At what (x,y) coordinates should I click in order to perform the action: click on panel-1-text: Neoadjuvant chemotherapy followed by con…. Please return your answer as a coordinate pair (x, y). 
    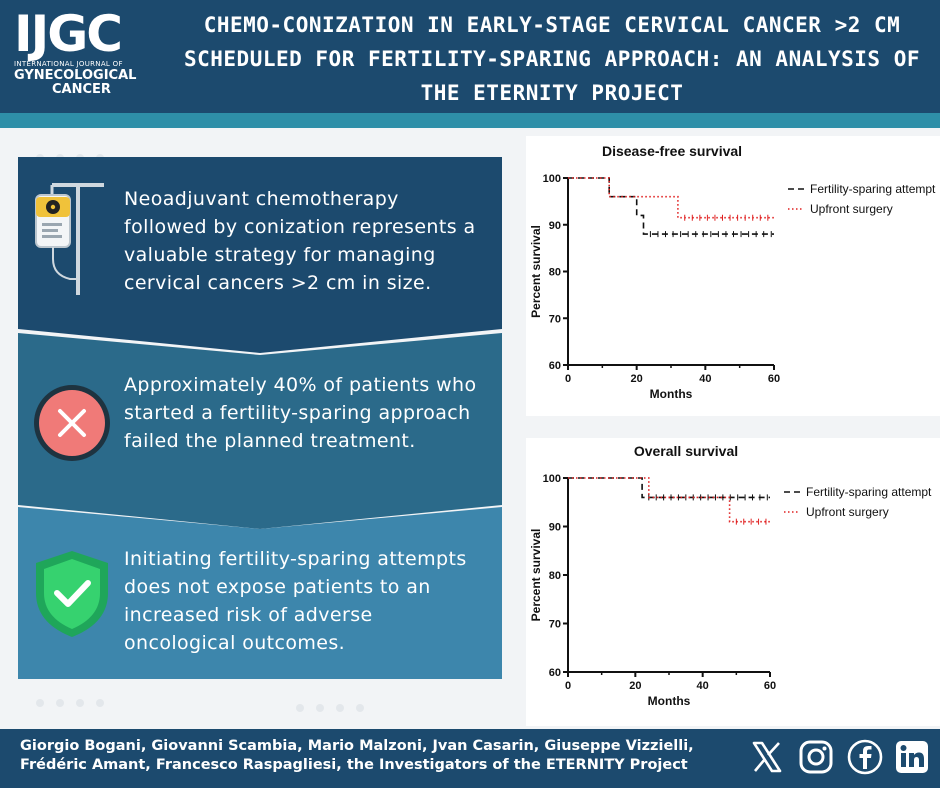
    Looking at the image, I should click on (300, 241).